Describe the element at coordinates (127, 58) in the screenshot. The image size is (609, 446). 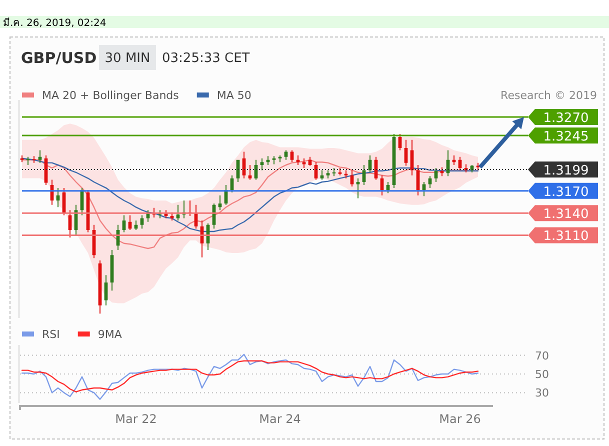
I see `chart-subtitle: 30 MIN` at that location.